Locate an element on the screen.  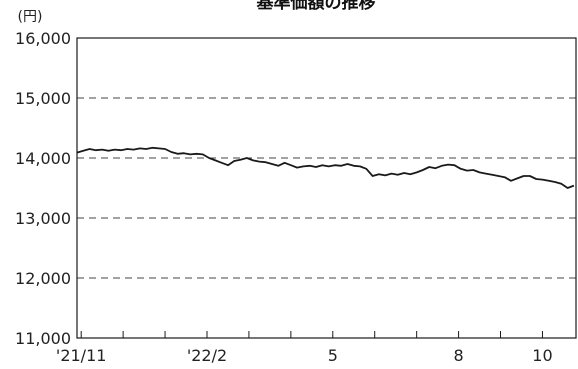
x-tick-label: 10 is located at coordinates (542, 355).